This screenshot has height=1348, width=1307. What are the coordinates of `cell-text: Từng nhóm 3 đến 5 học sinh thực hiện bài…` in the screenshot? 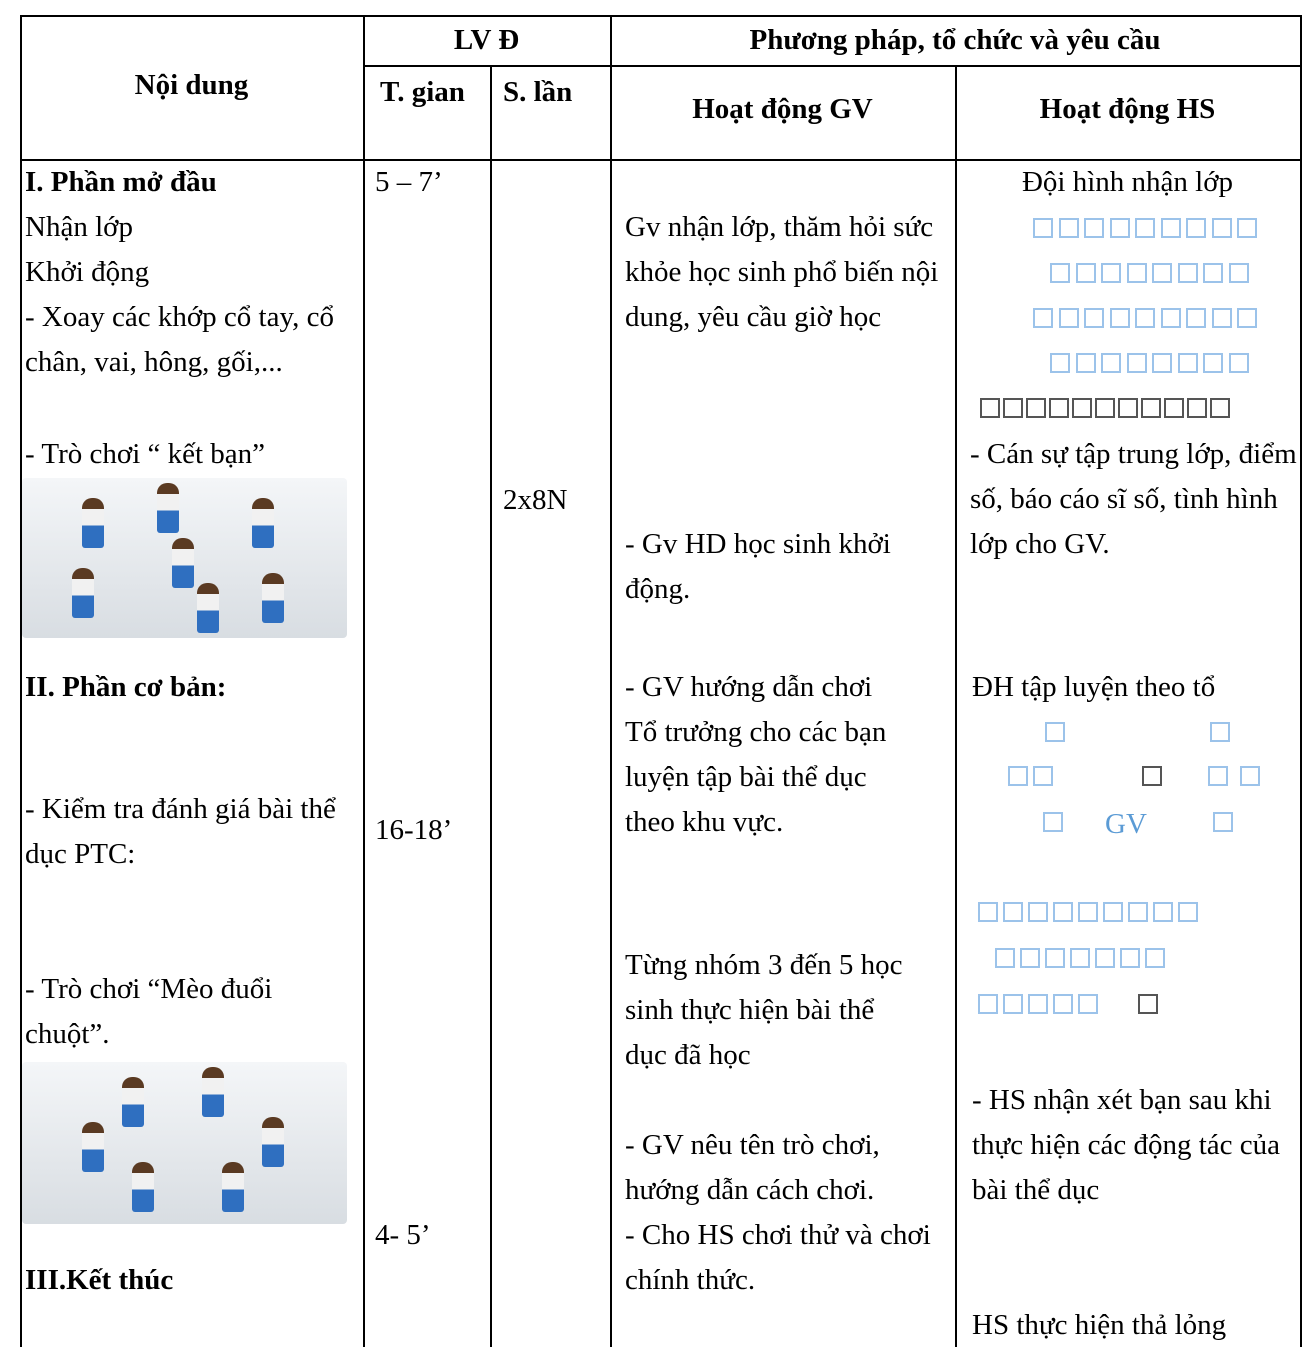 It's located at (764, 1010).